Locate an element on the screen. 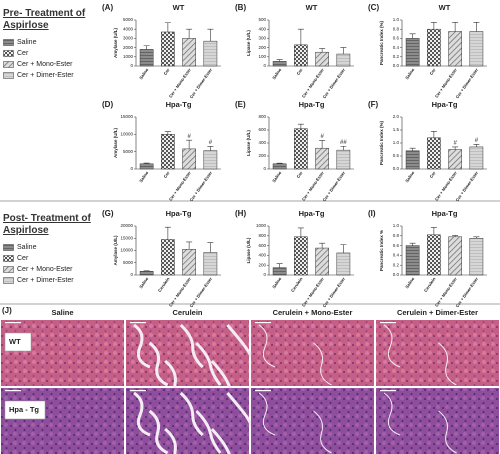 The image size is (500, 454). chart-title: Hpa-Tg is located at coordinates (445, 213).